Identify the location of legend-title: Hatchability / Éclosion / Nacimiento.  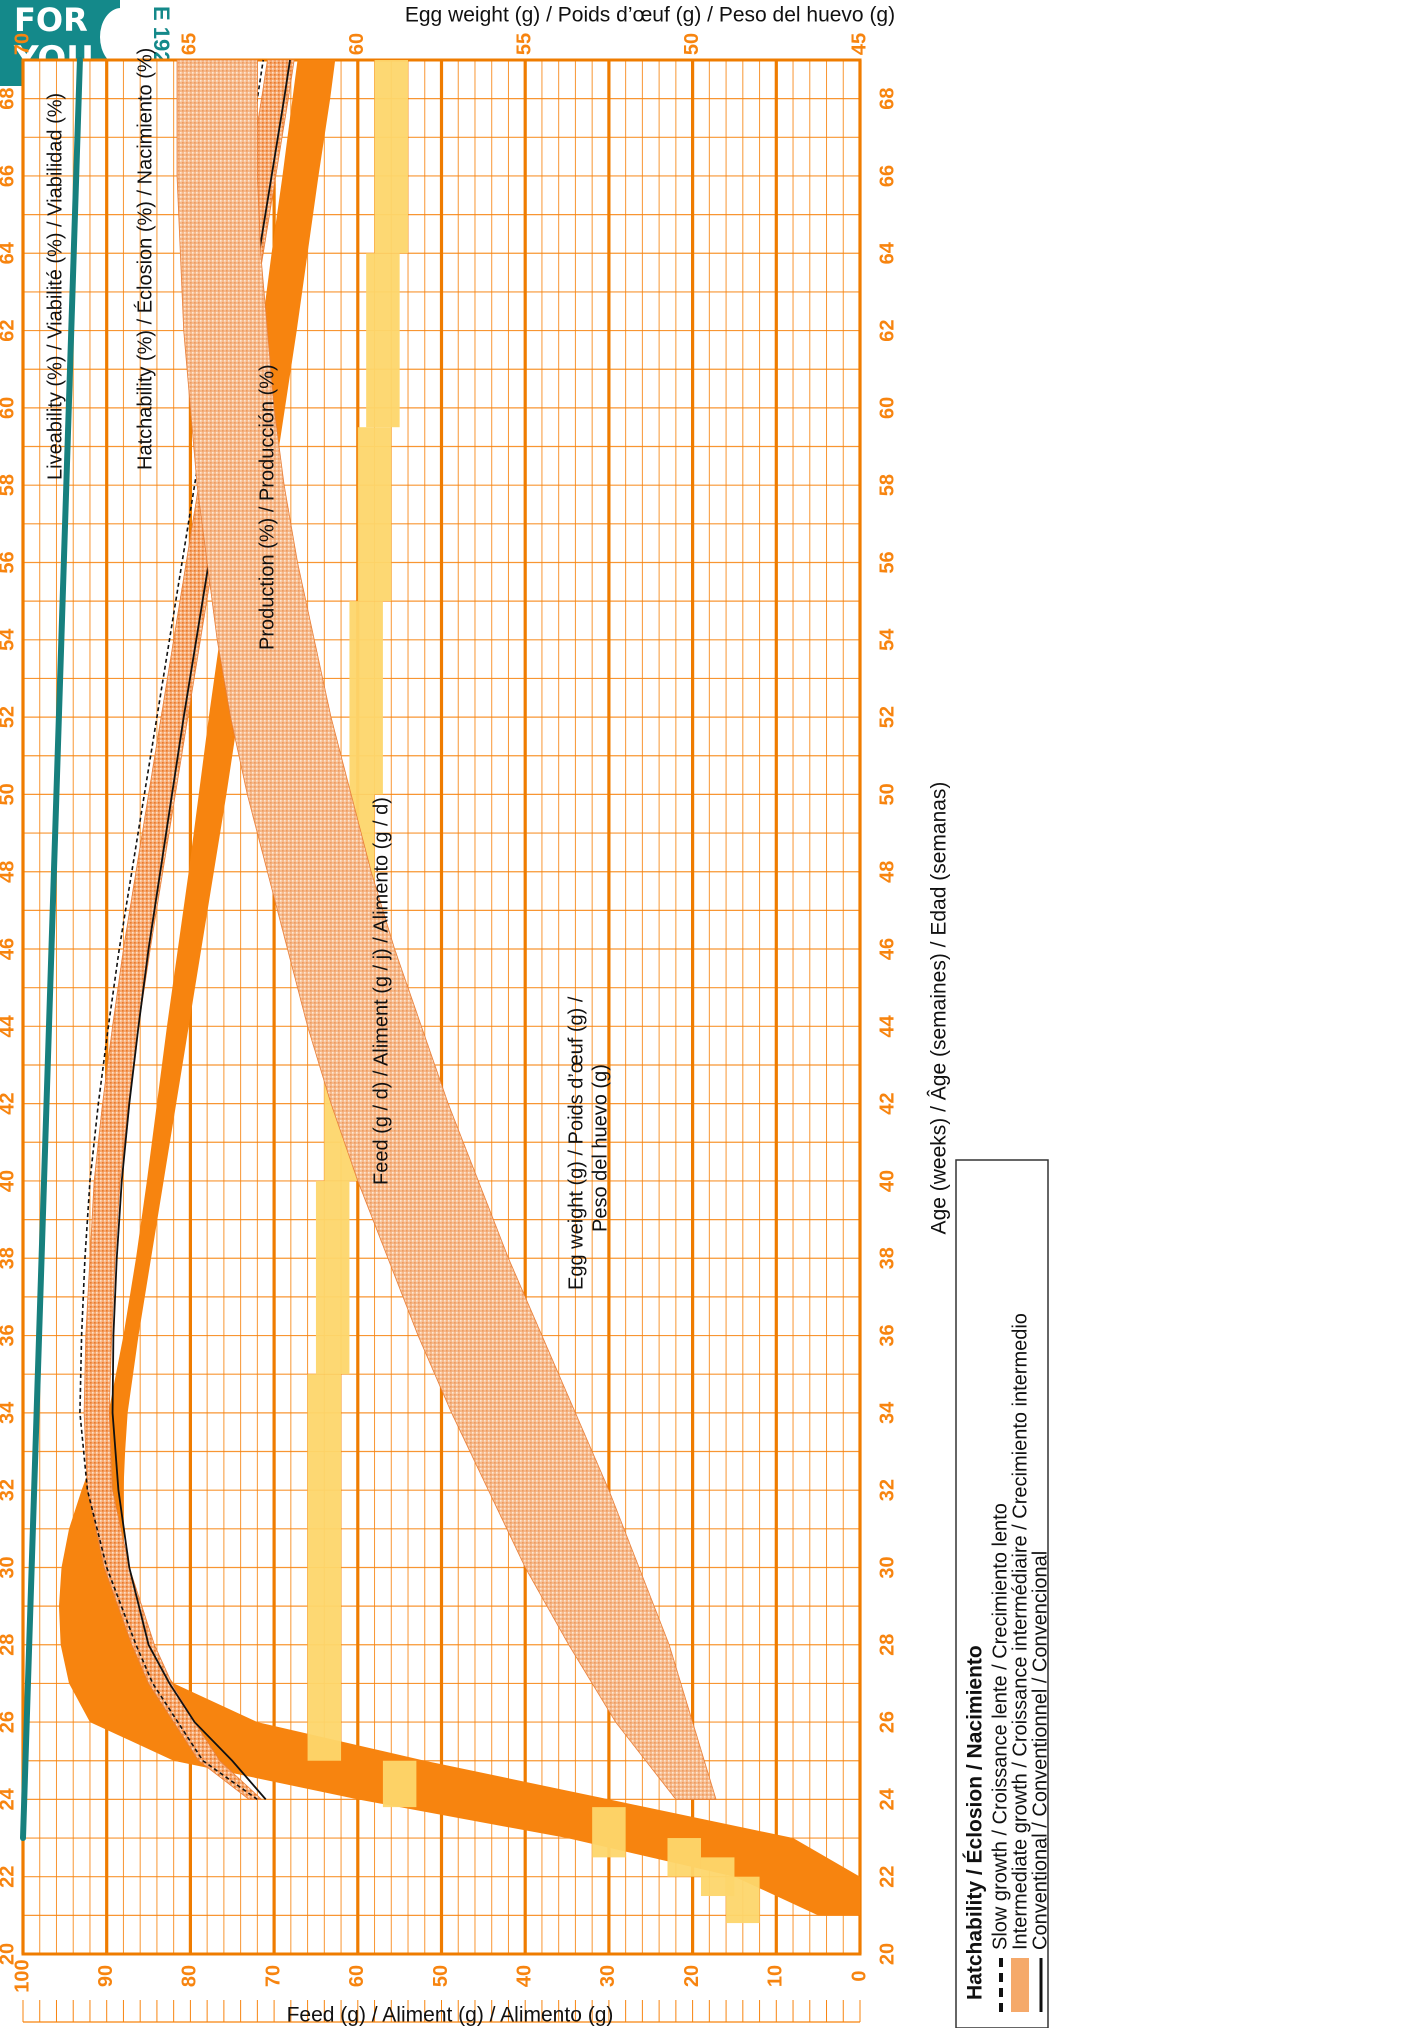
(975, 1822).